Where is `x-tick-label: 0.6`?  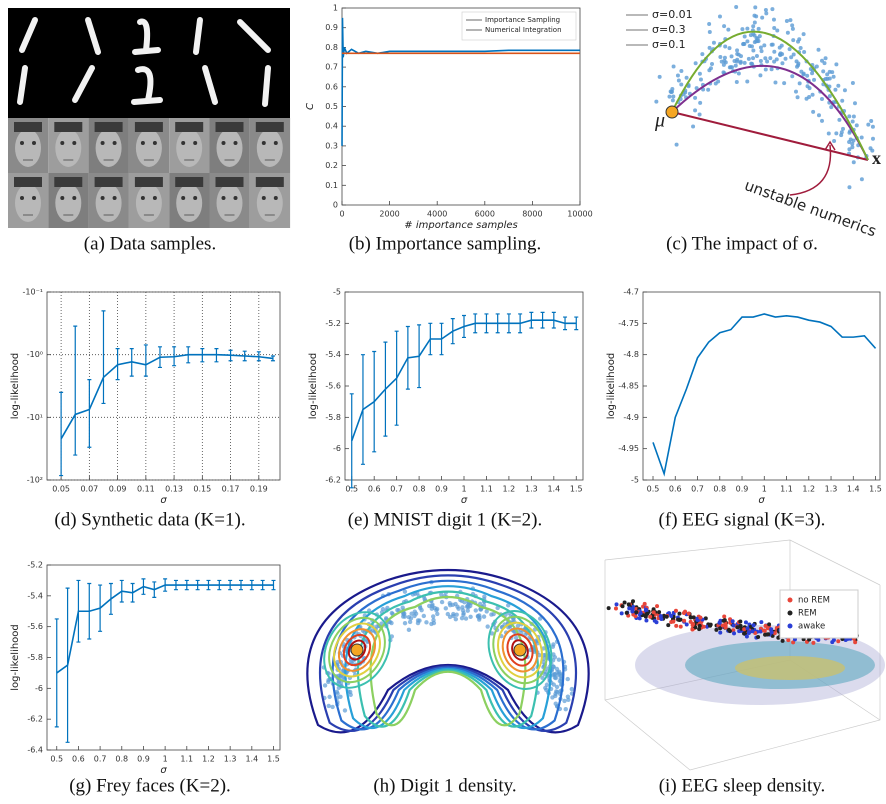
x-tick-label: 0.6 is located at coordinates (675, 489).